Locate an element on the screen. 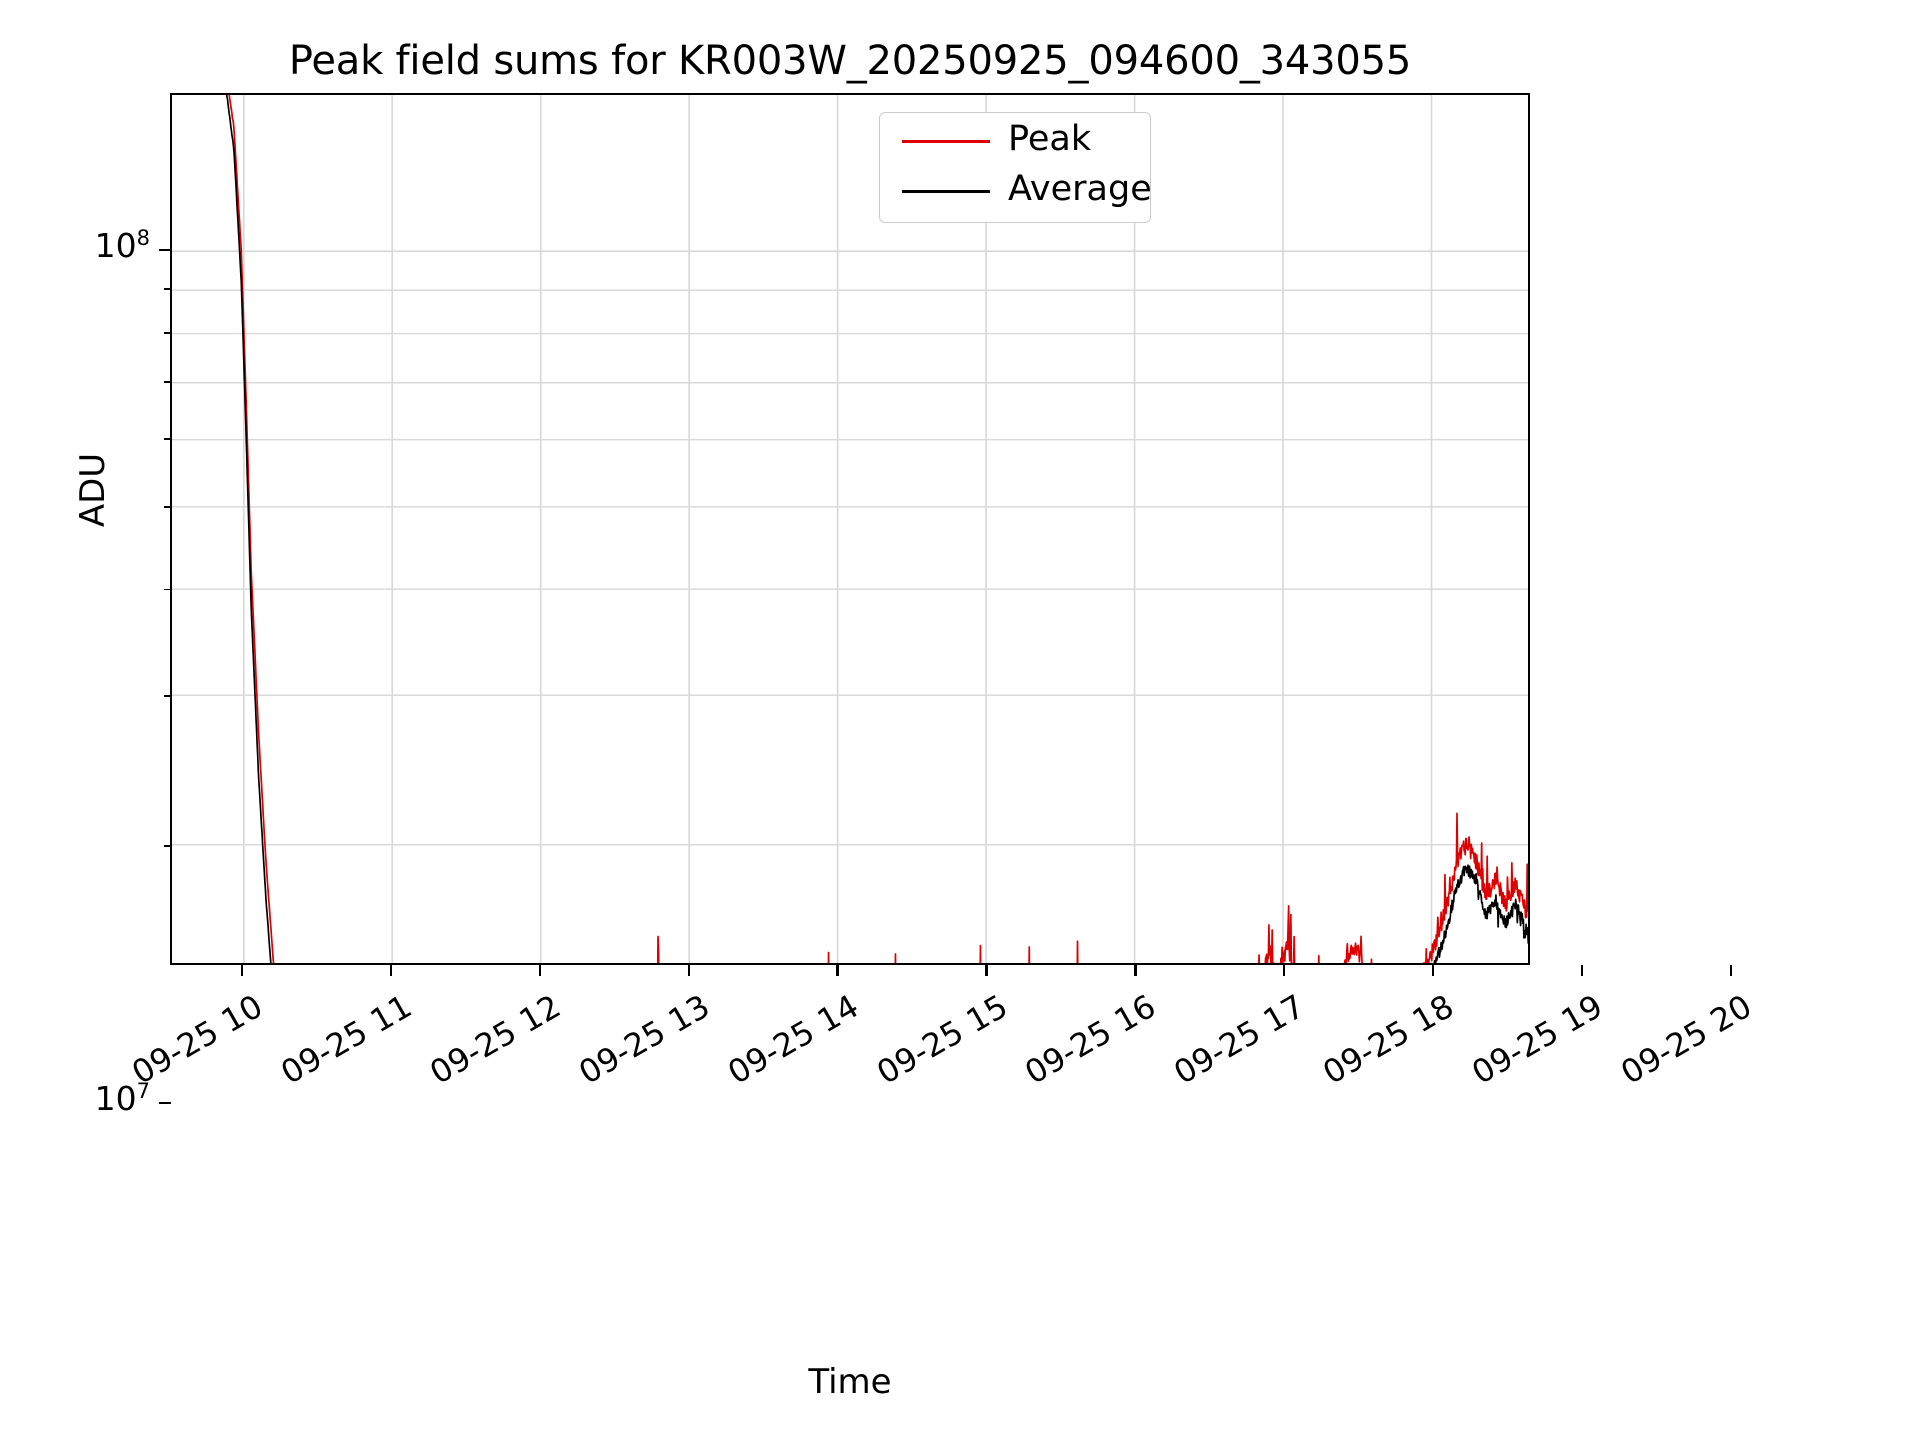  y-axis-label: ADU is located at coordinates (93, 490).